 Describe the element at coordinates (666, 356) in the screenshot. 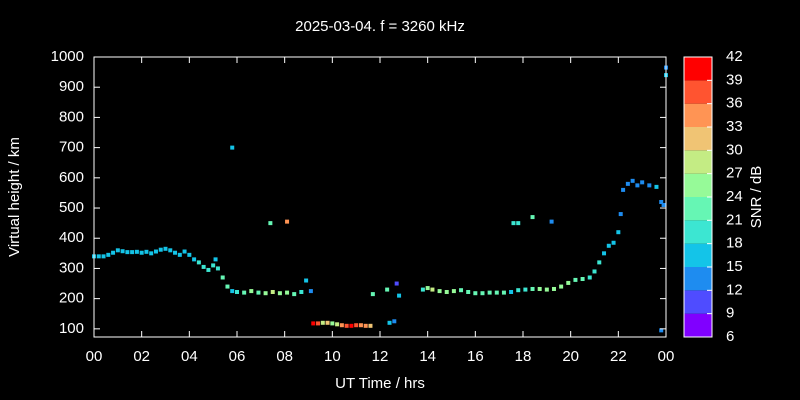

I see `x-tick-label: 00` at that location.